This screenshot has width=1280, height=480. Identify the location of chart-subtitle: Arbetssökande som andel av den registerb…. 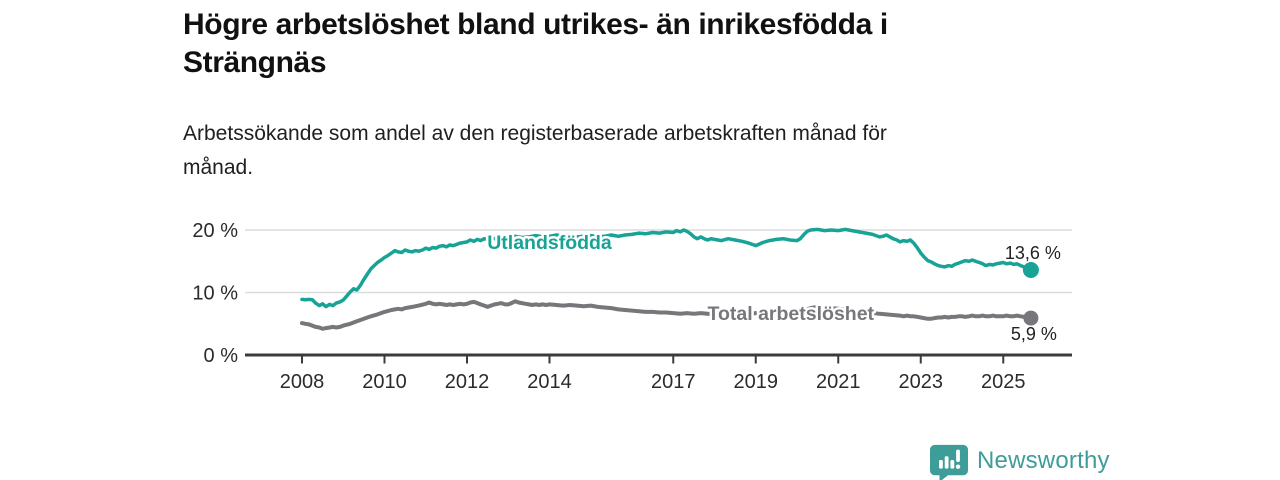
(613, 151).